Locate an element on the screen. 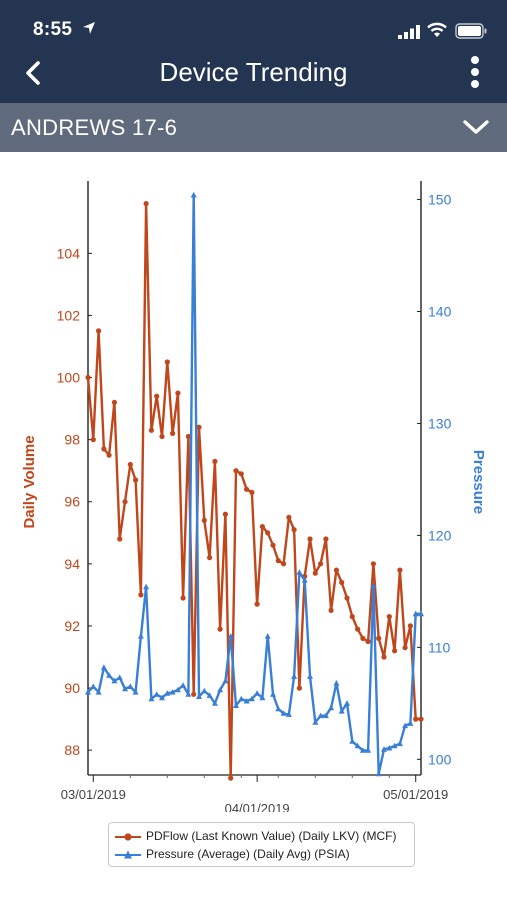 Image resolution: width=507 pixels, height=900 pixels. y-left-tick-label: 104 is located at coordinates (69, 253).